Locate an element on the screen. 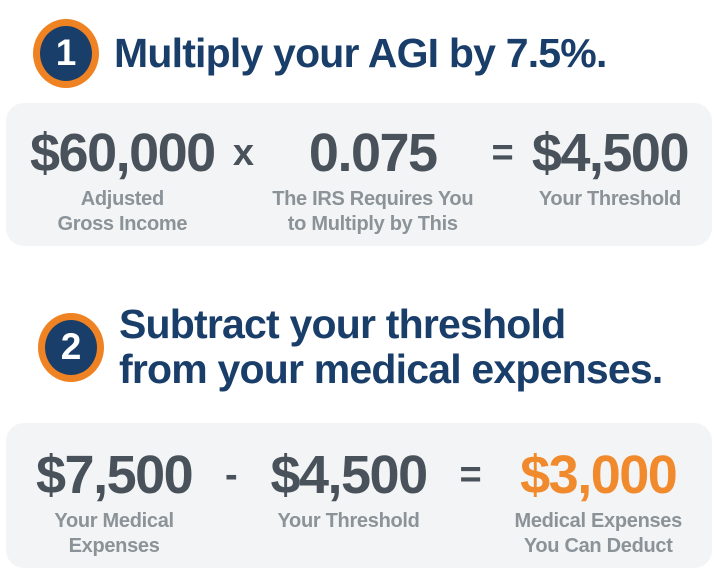 This screenshot has width=718, height=575. step1-header: 1 Multiply your AGI by 7.5%. is located at coordinates (320, 53).